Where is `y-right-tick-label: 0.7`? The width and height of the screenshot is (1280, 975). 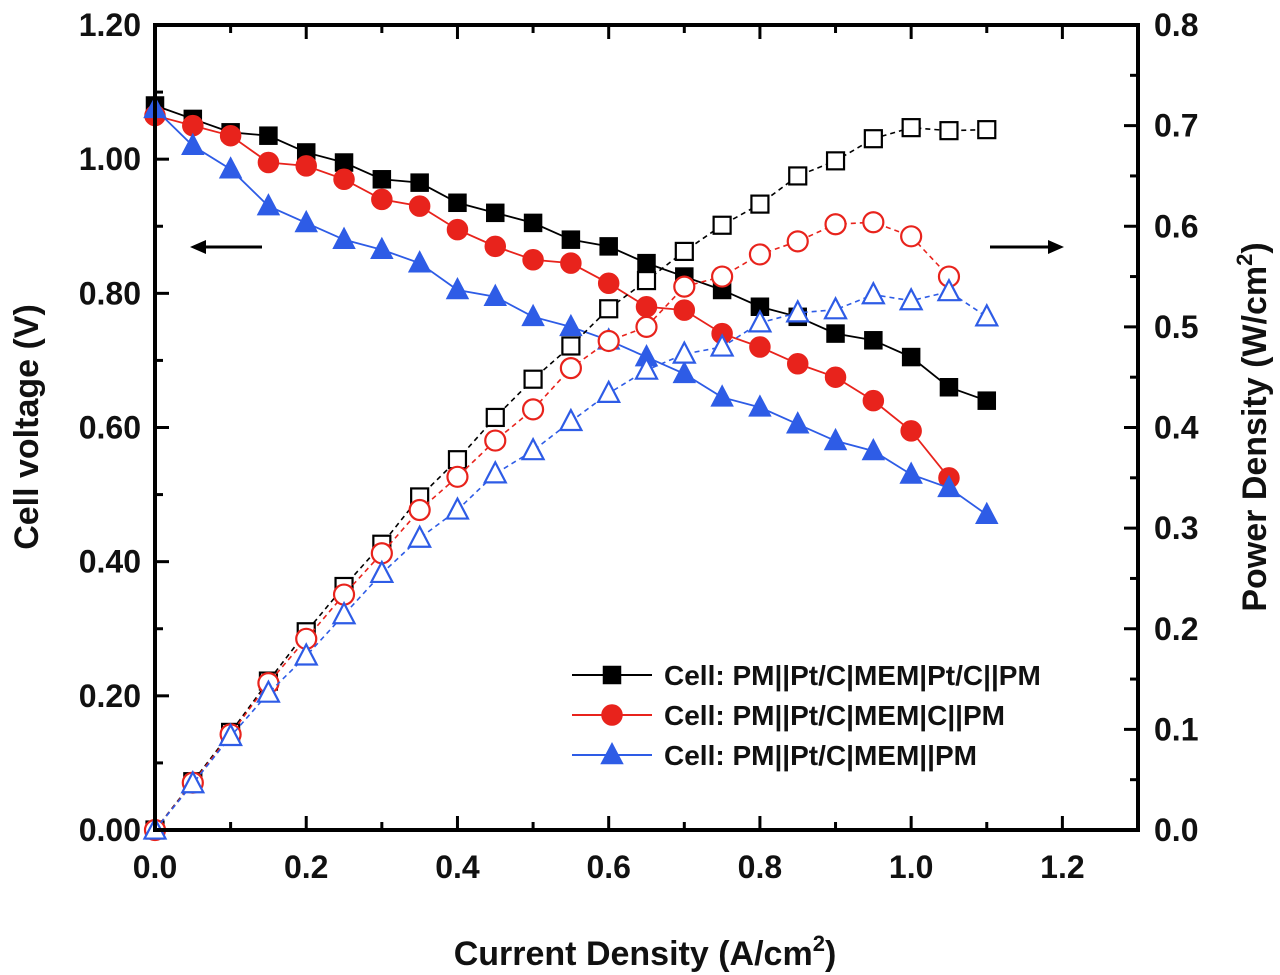
y-right-tick-label: 0.7 is located at coordinates (1176, 126).